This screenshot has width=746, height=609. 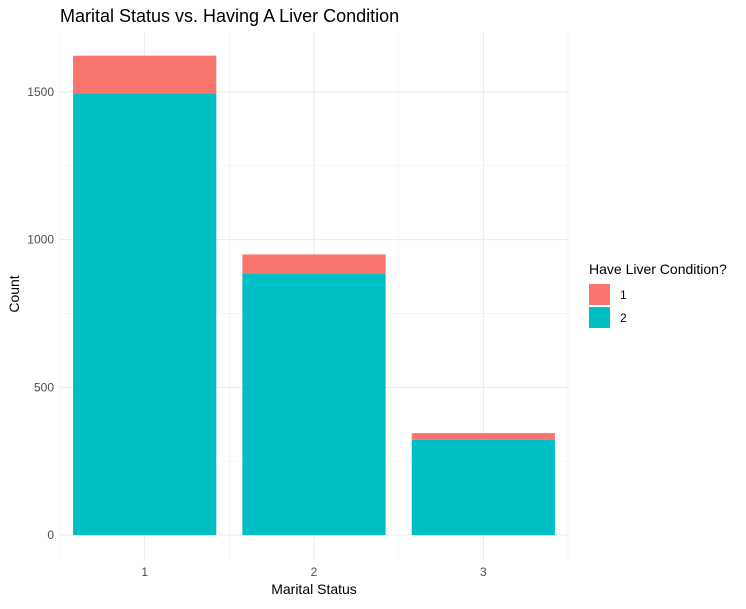 I want to click on x-axis-ticks: 1 2 3, so click(x=314, y=572).